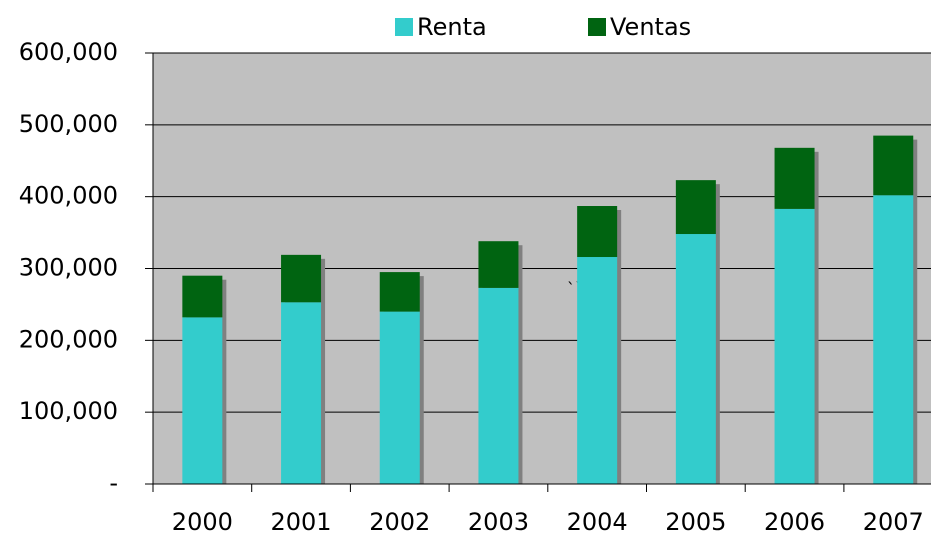  I want to click on x-tick-label: 2006, so click(794, 522).